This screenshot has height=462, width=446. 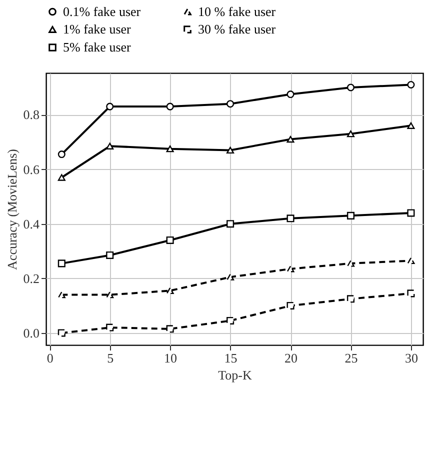 I want to click on y-tick-label: 0.8, so click(x=31, y=114).